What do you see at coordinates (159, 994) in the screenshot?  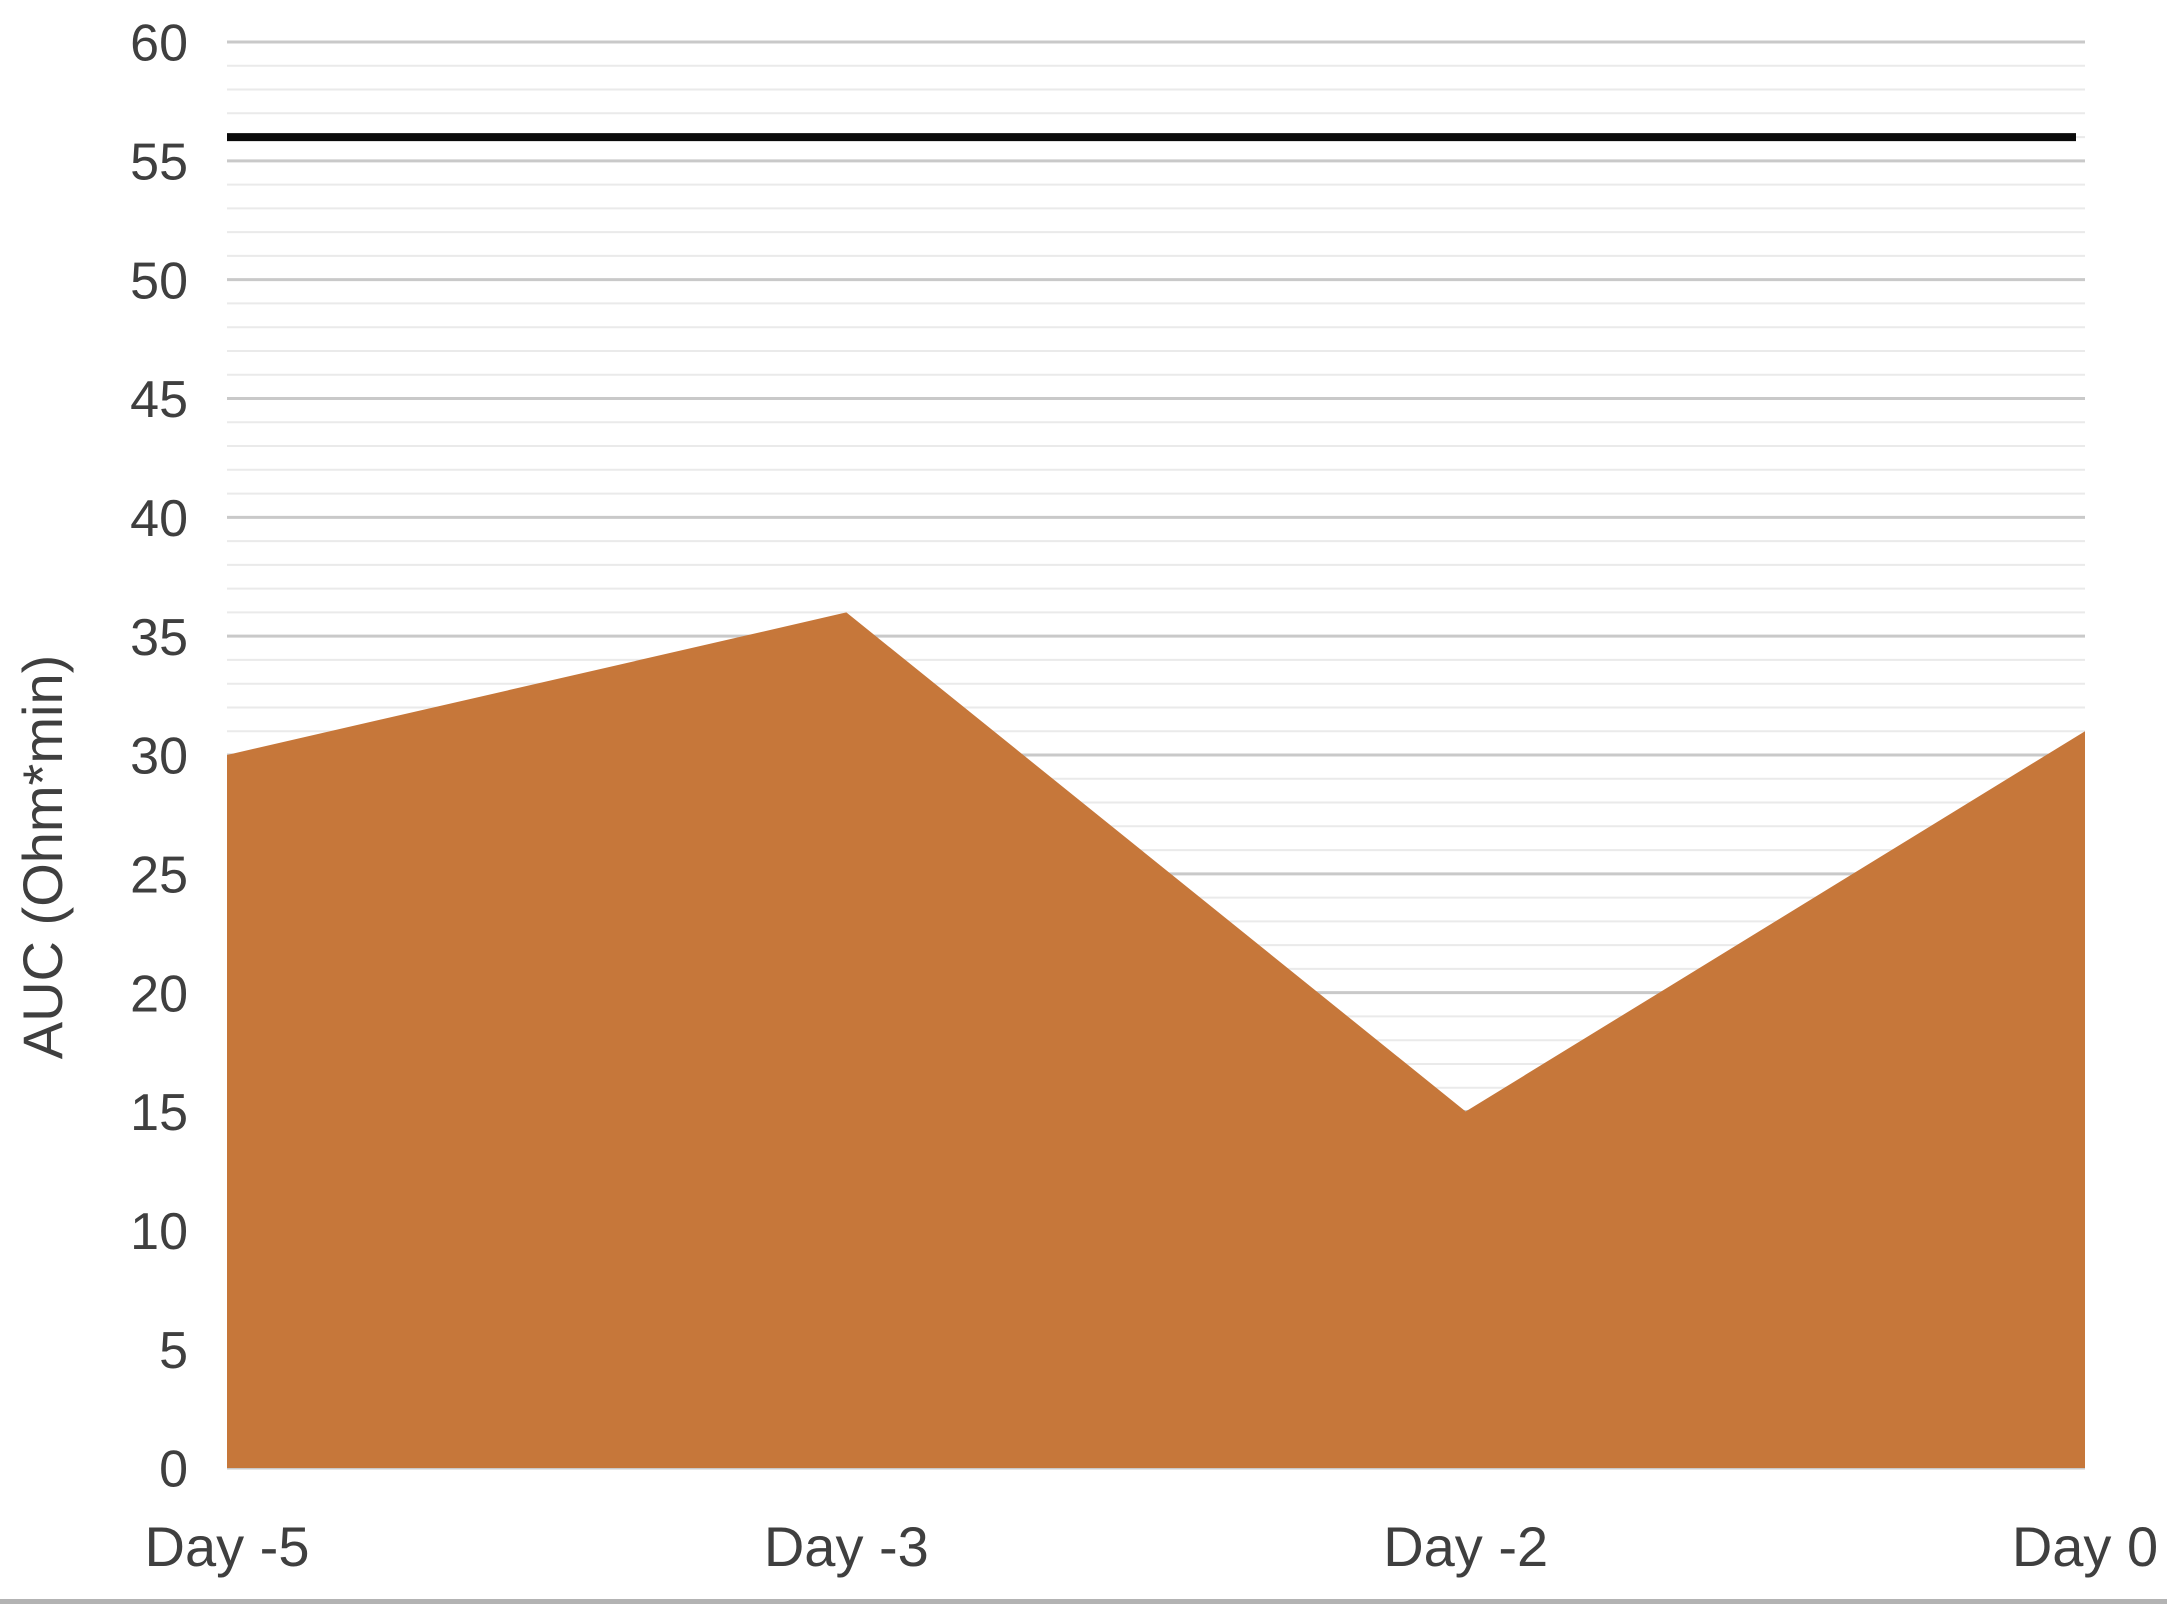 I see `y-tick-label: 20` at bounding box center [159, 994].